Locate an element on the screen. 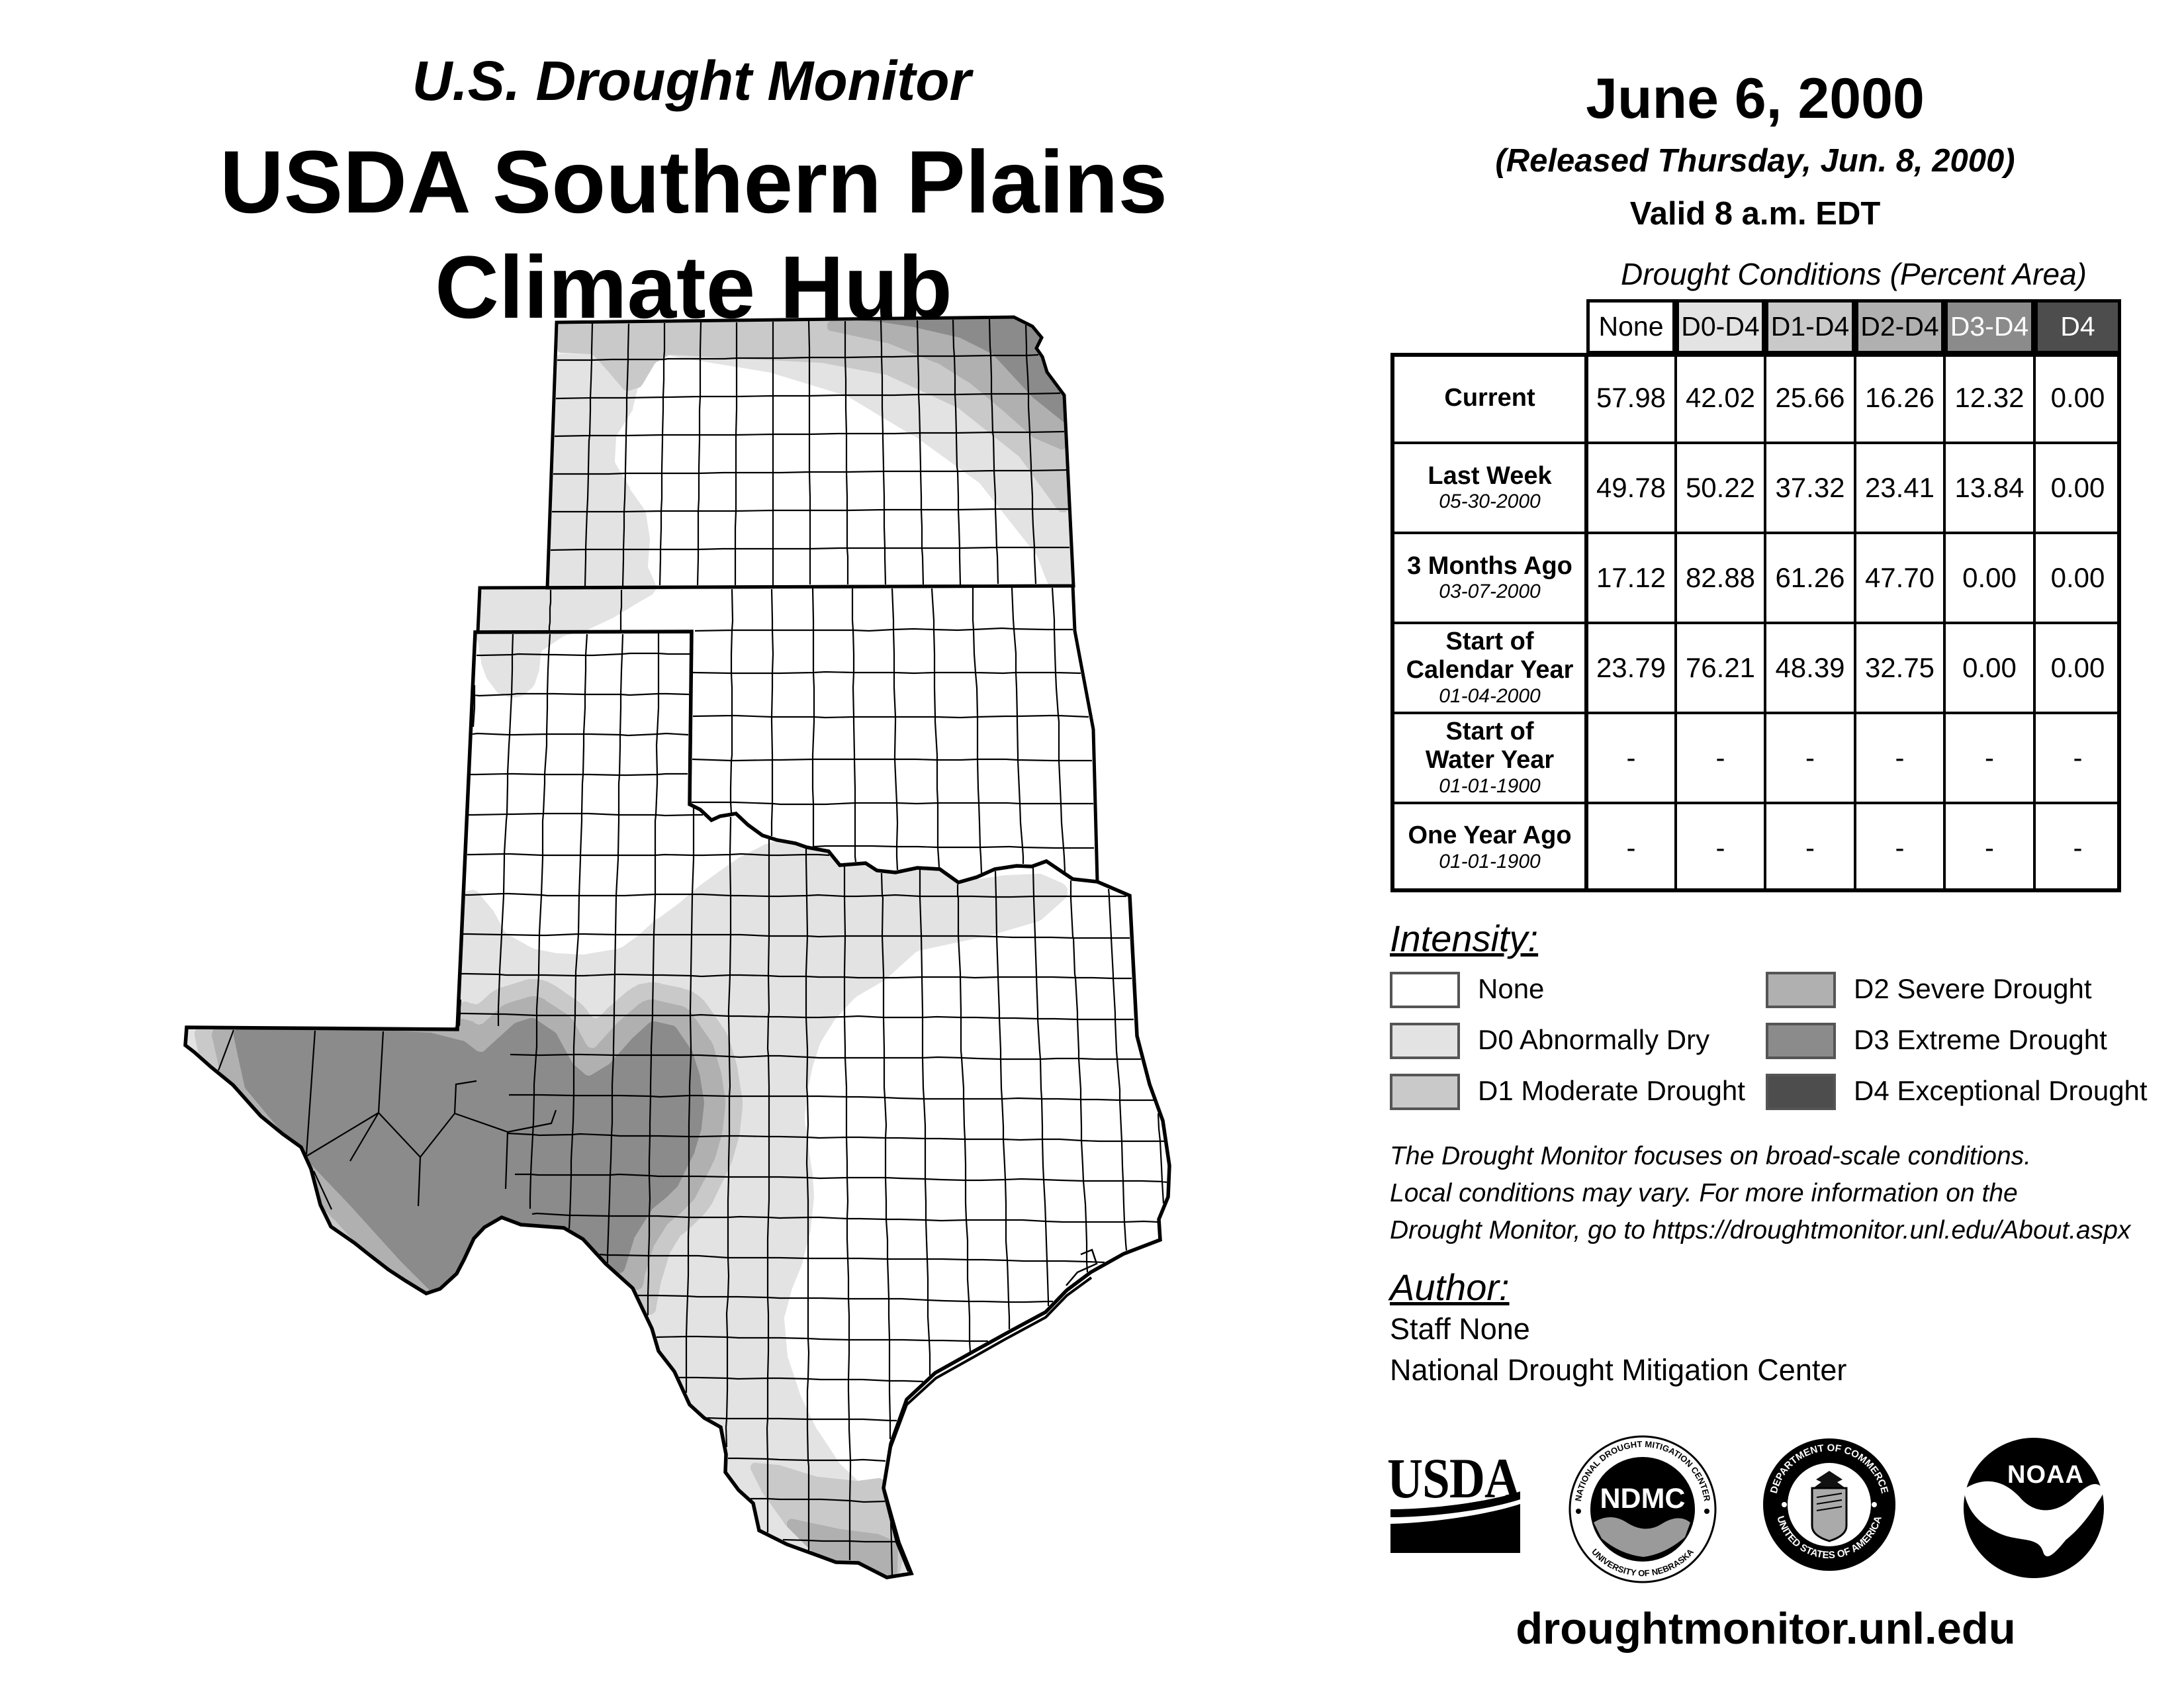  svg-text: NDMC is located at coordinates (1643, 1499).